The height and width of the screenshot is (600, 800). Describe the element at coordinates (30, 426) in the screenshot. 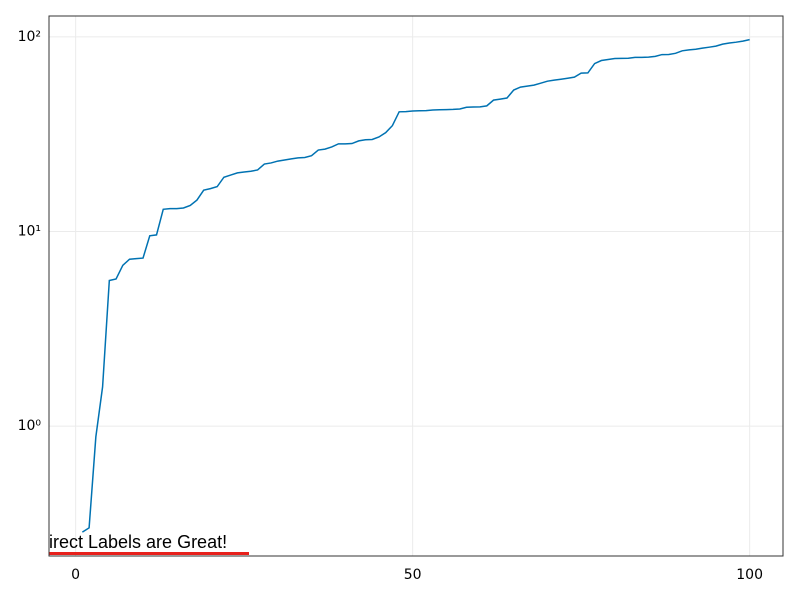

I see `y-tick-label: 10⁰` at that location.